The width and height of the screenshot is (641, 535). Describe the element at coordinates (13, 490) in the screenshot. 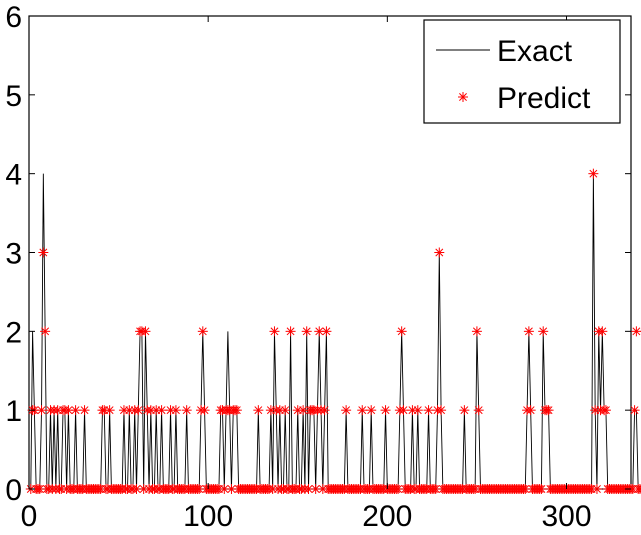

I see `y-tick-label: 0` at that location.